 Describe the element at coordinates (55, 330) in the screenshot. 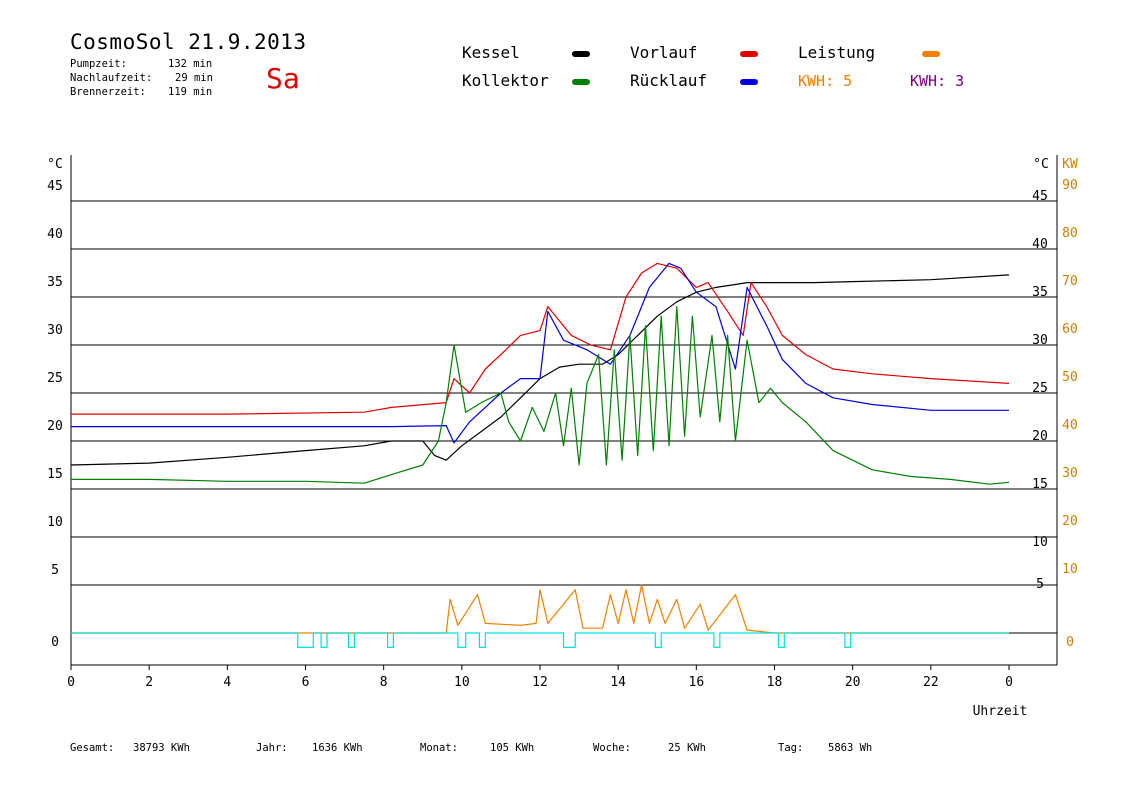

I see `y-tick-label-left: 30` at that location.